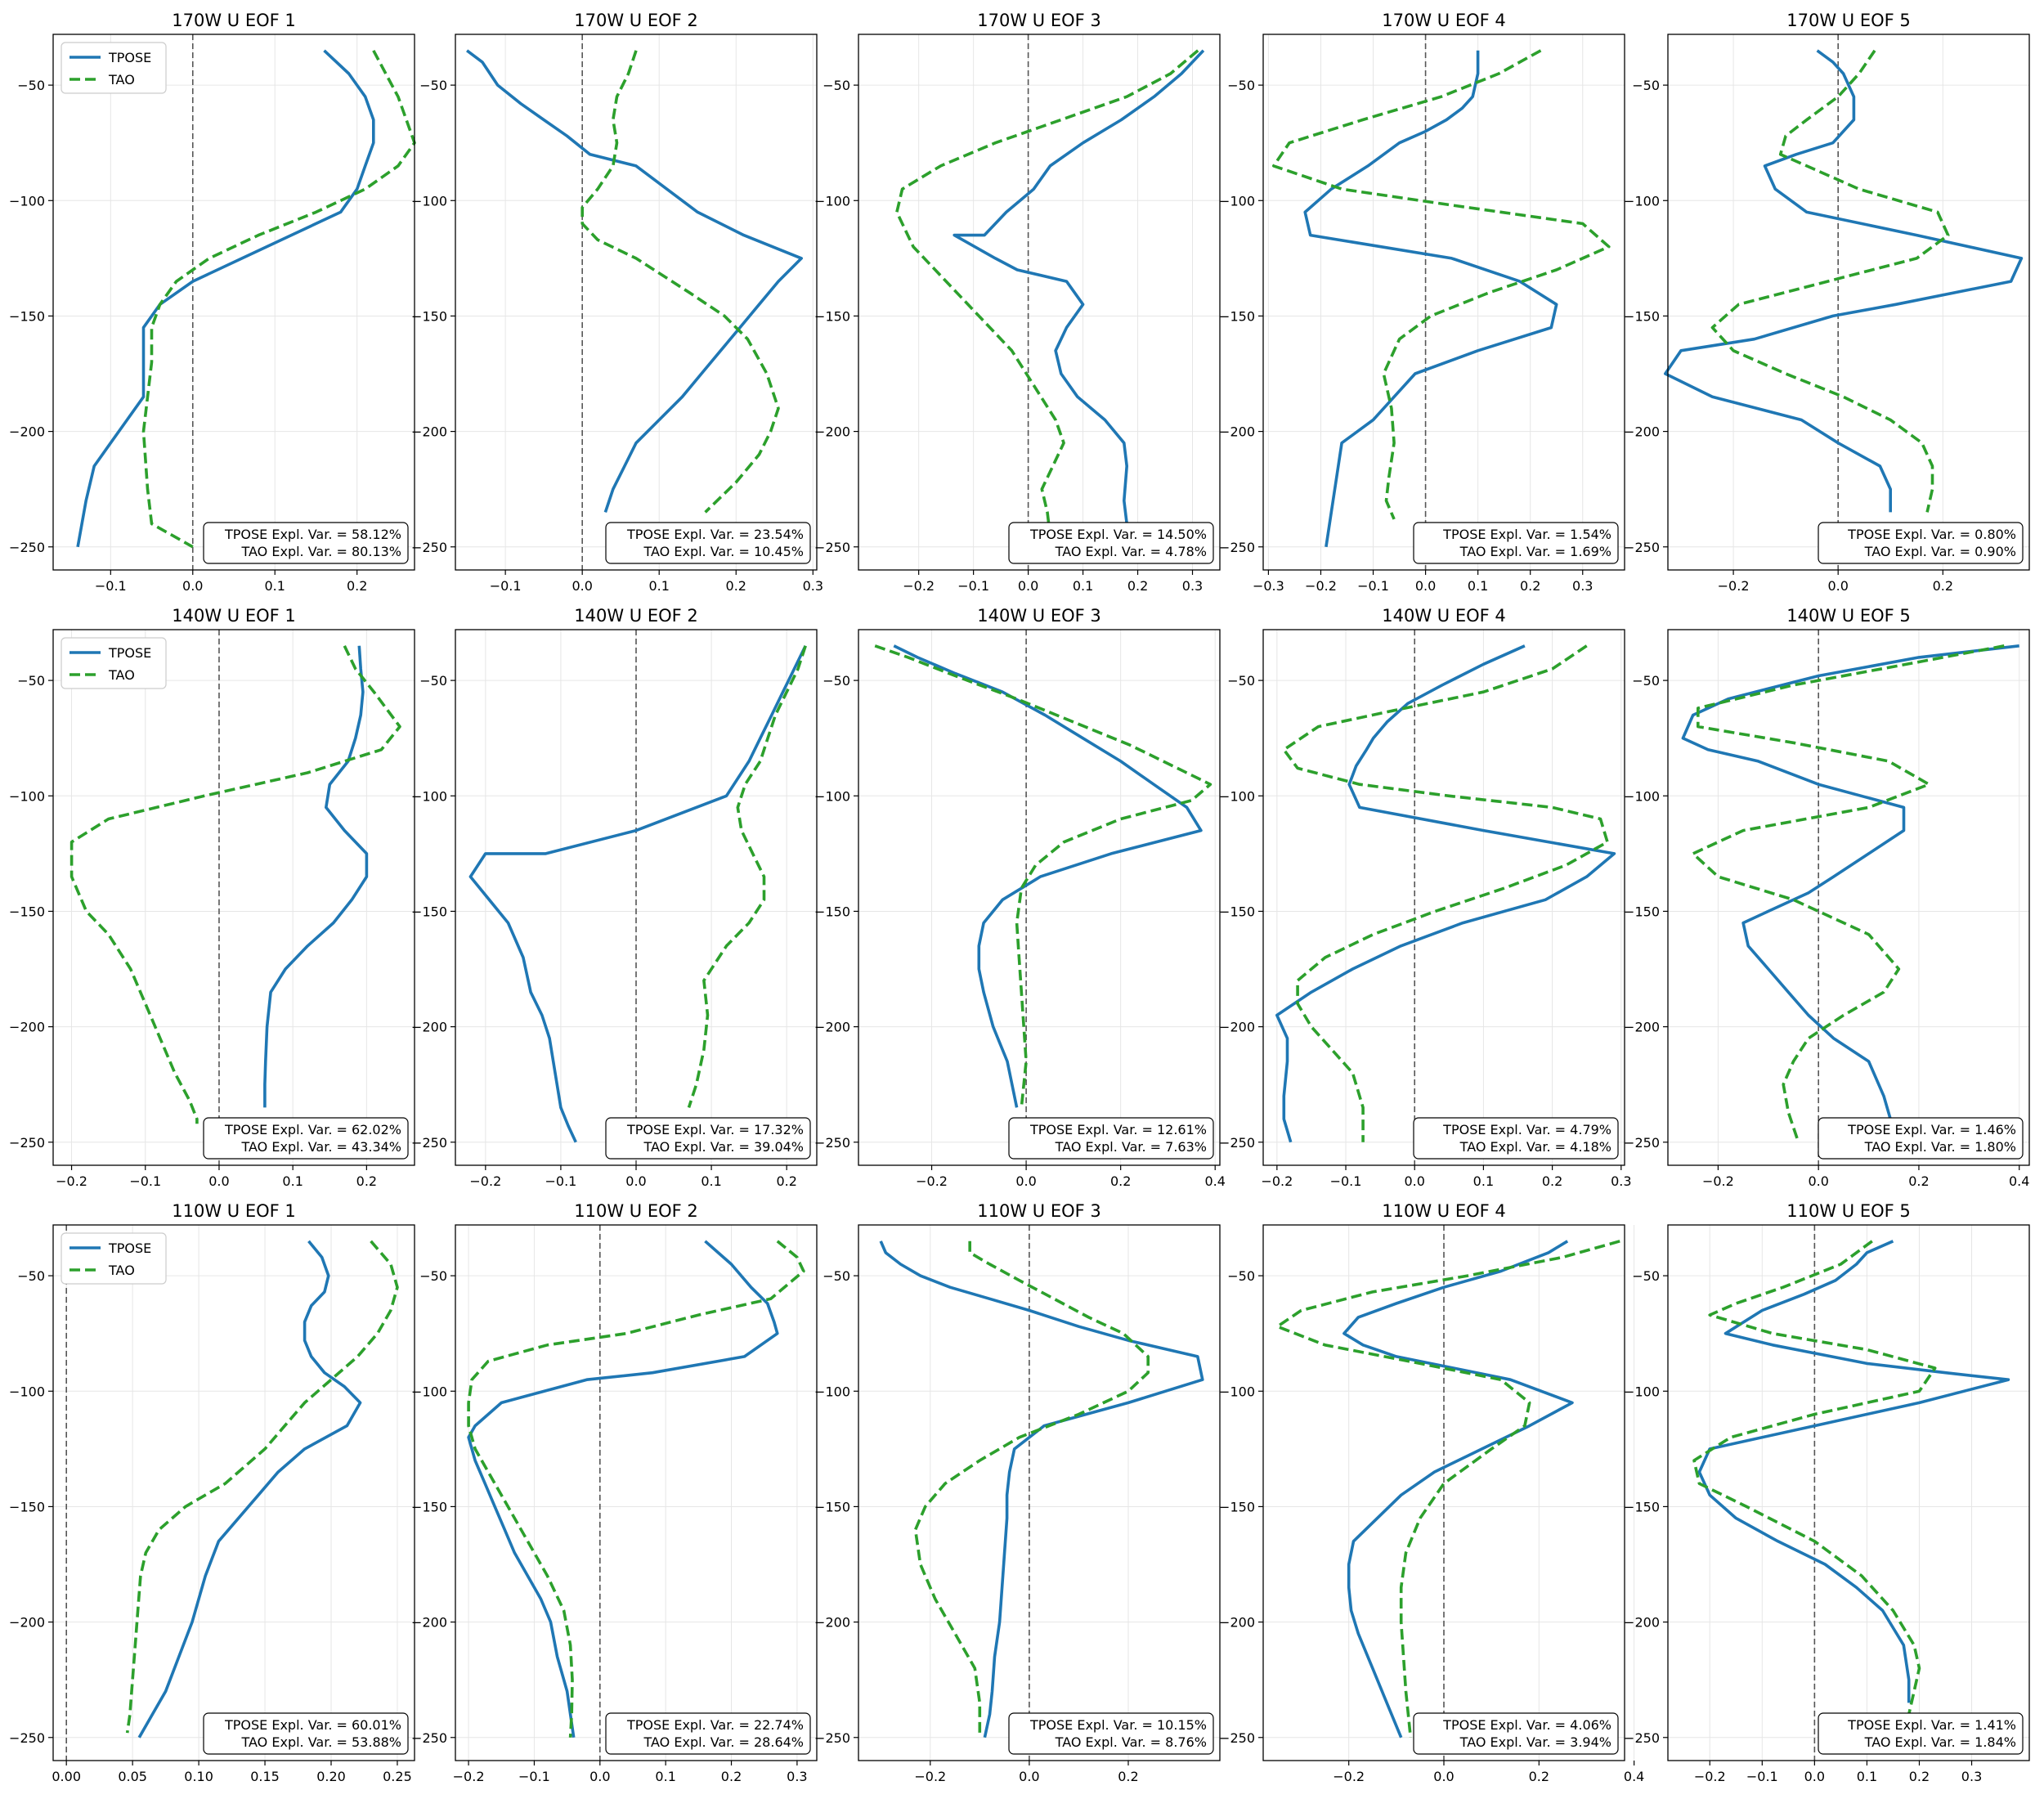  What do you see at coordinates (199, 1777) in the screenshot?
I see `x-tick-label: 0.10` at bounding box center [199, 1777].